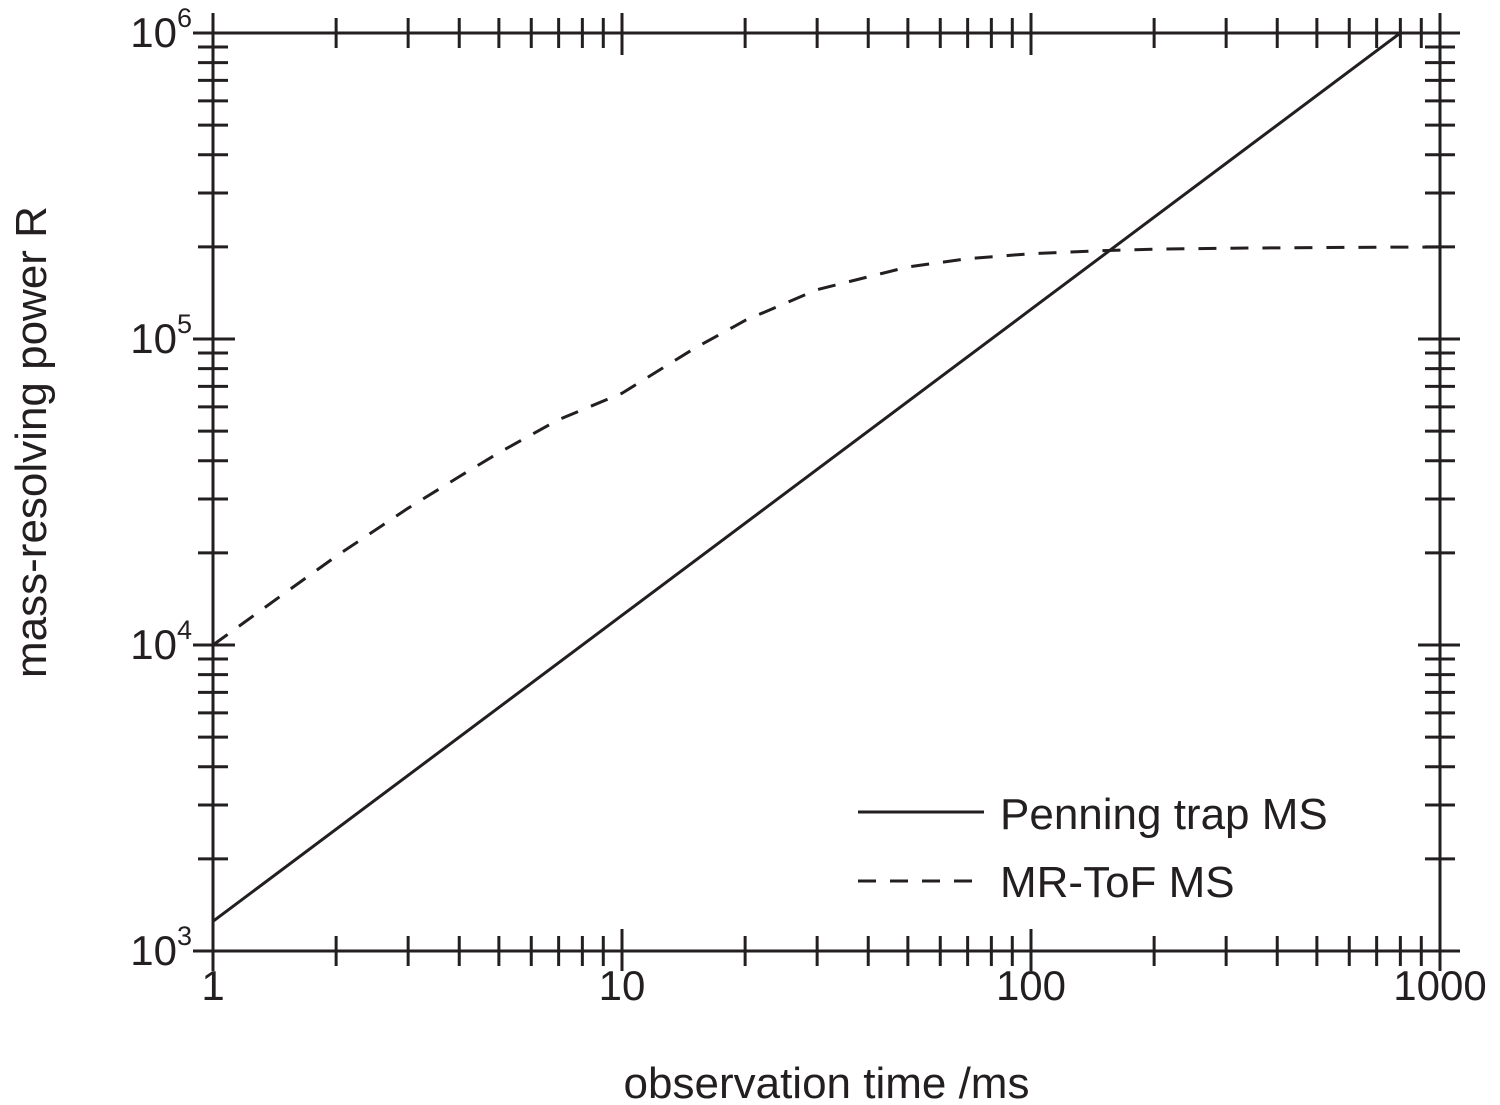 This screenshot has width=1500, height=1105. I want to click on y-tick-label: 10⁶, so click(161, 29).